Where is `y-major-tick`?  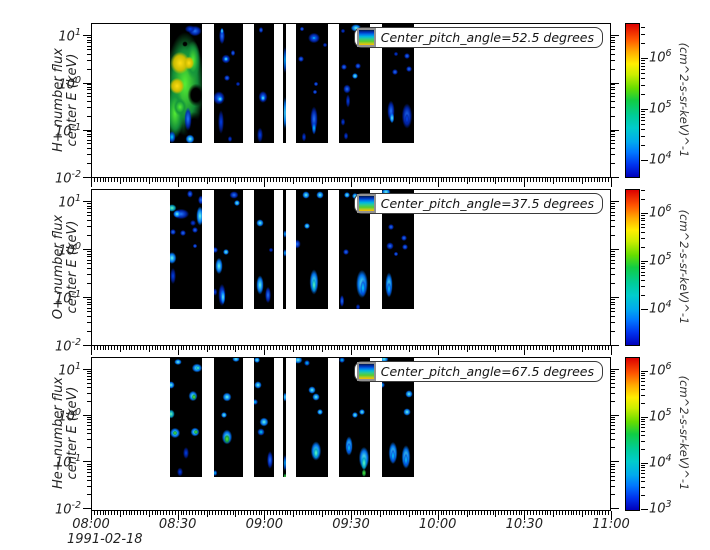 y-major-tick is located at coordinates (87, 35).